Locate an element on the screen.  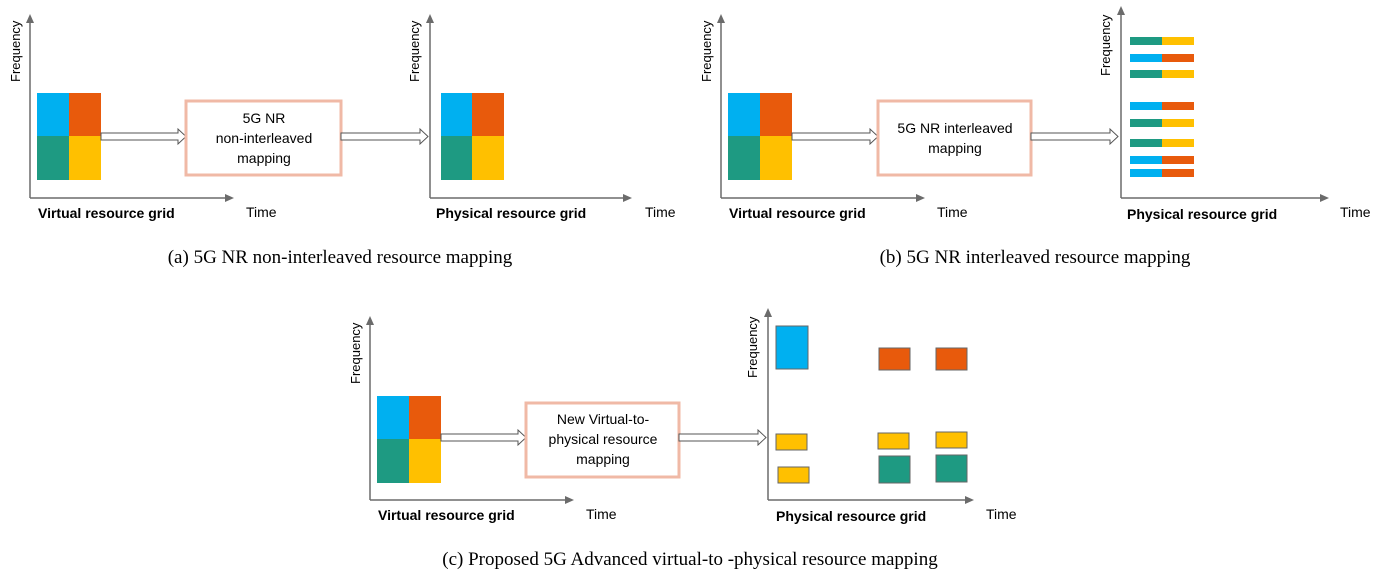
box-text-line2: mapping is located at coordinates (955, 148).